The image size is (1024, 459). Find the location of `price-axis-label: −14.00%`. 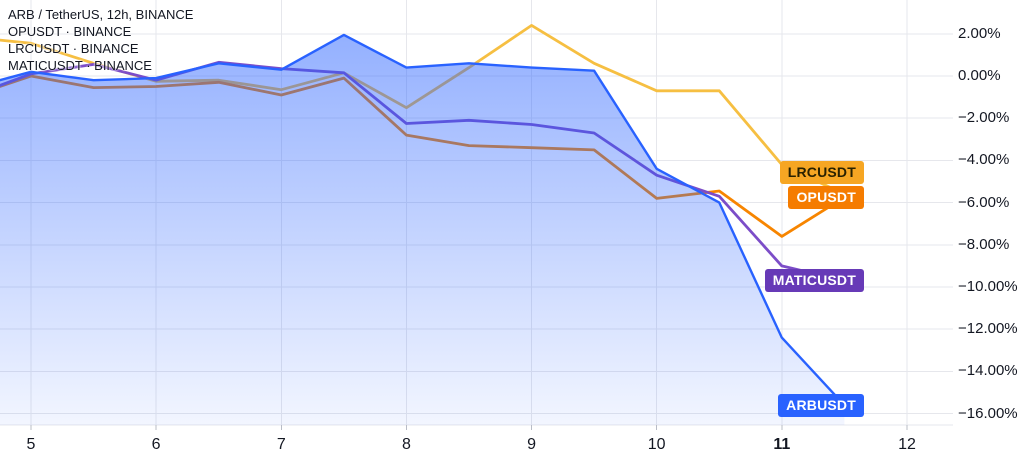

price-axis-label: −14.00% is located at coordinates (988, 371).